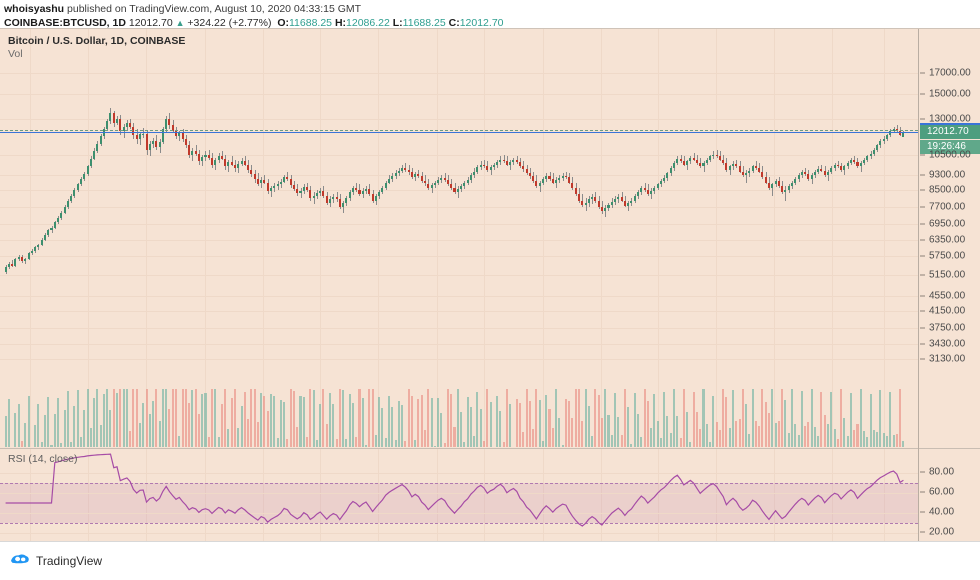 The width and height of the screenshot is (980, 580). What do you see at coordinates (56, 560) in the screenshot?
I see `tradingview-brand: TradingView` at bounding box center [56, 560].